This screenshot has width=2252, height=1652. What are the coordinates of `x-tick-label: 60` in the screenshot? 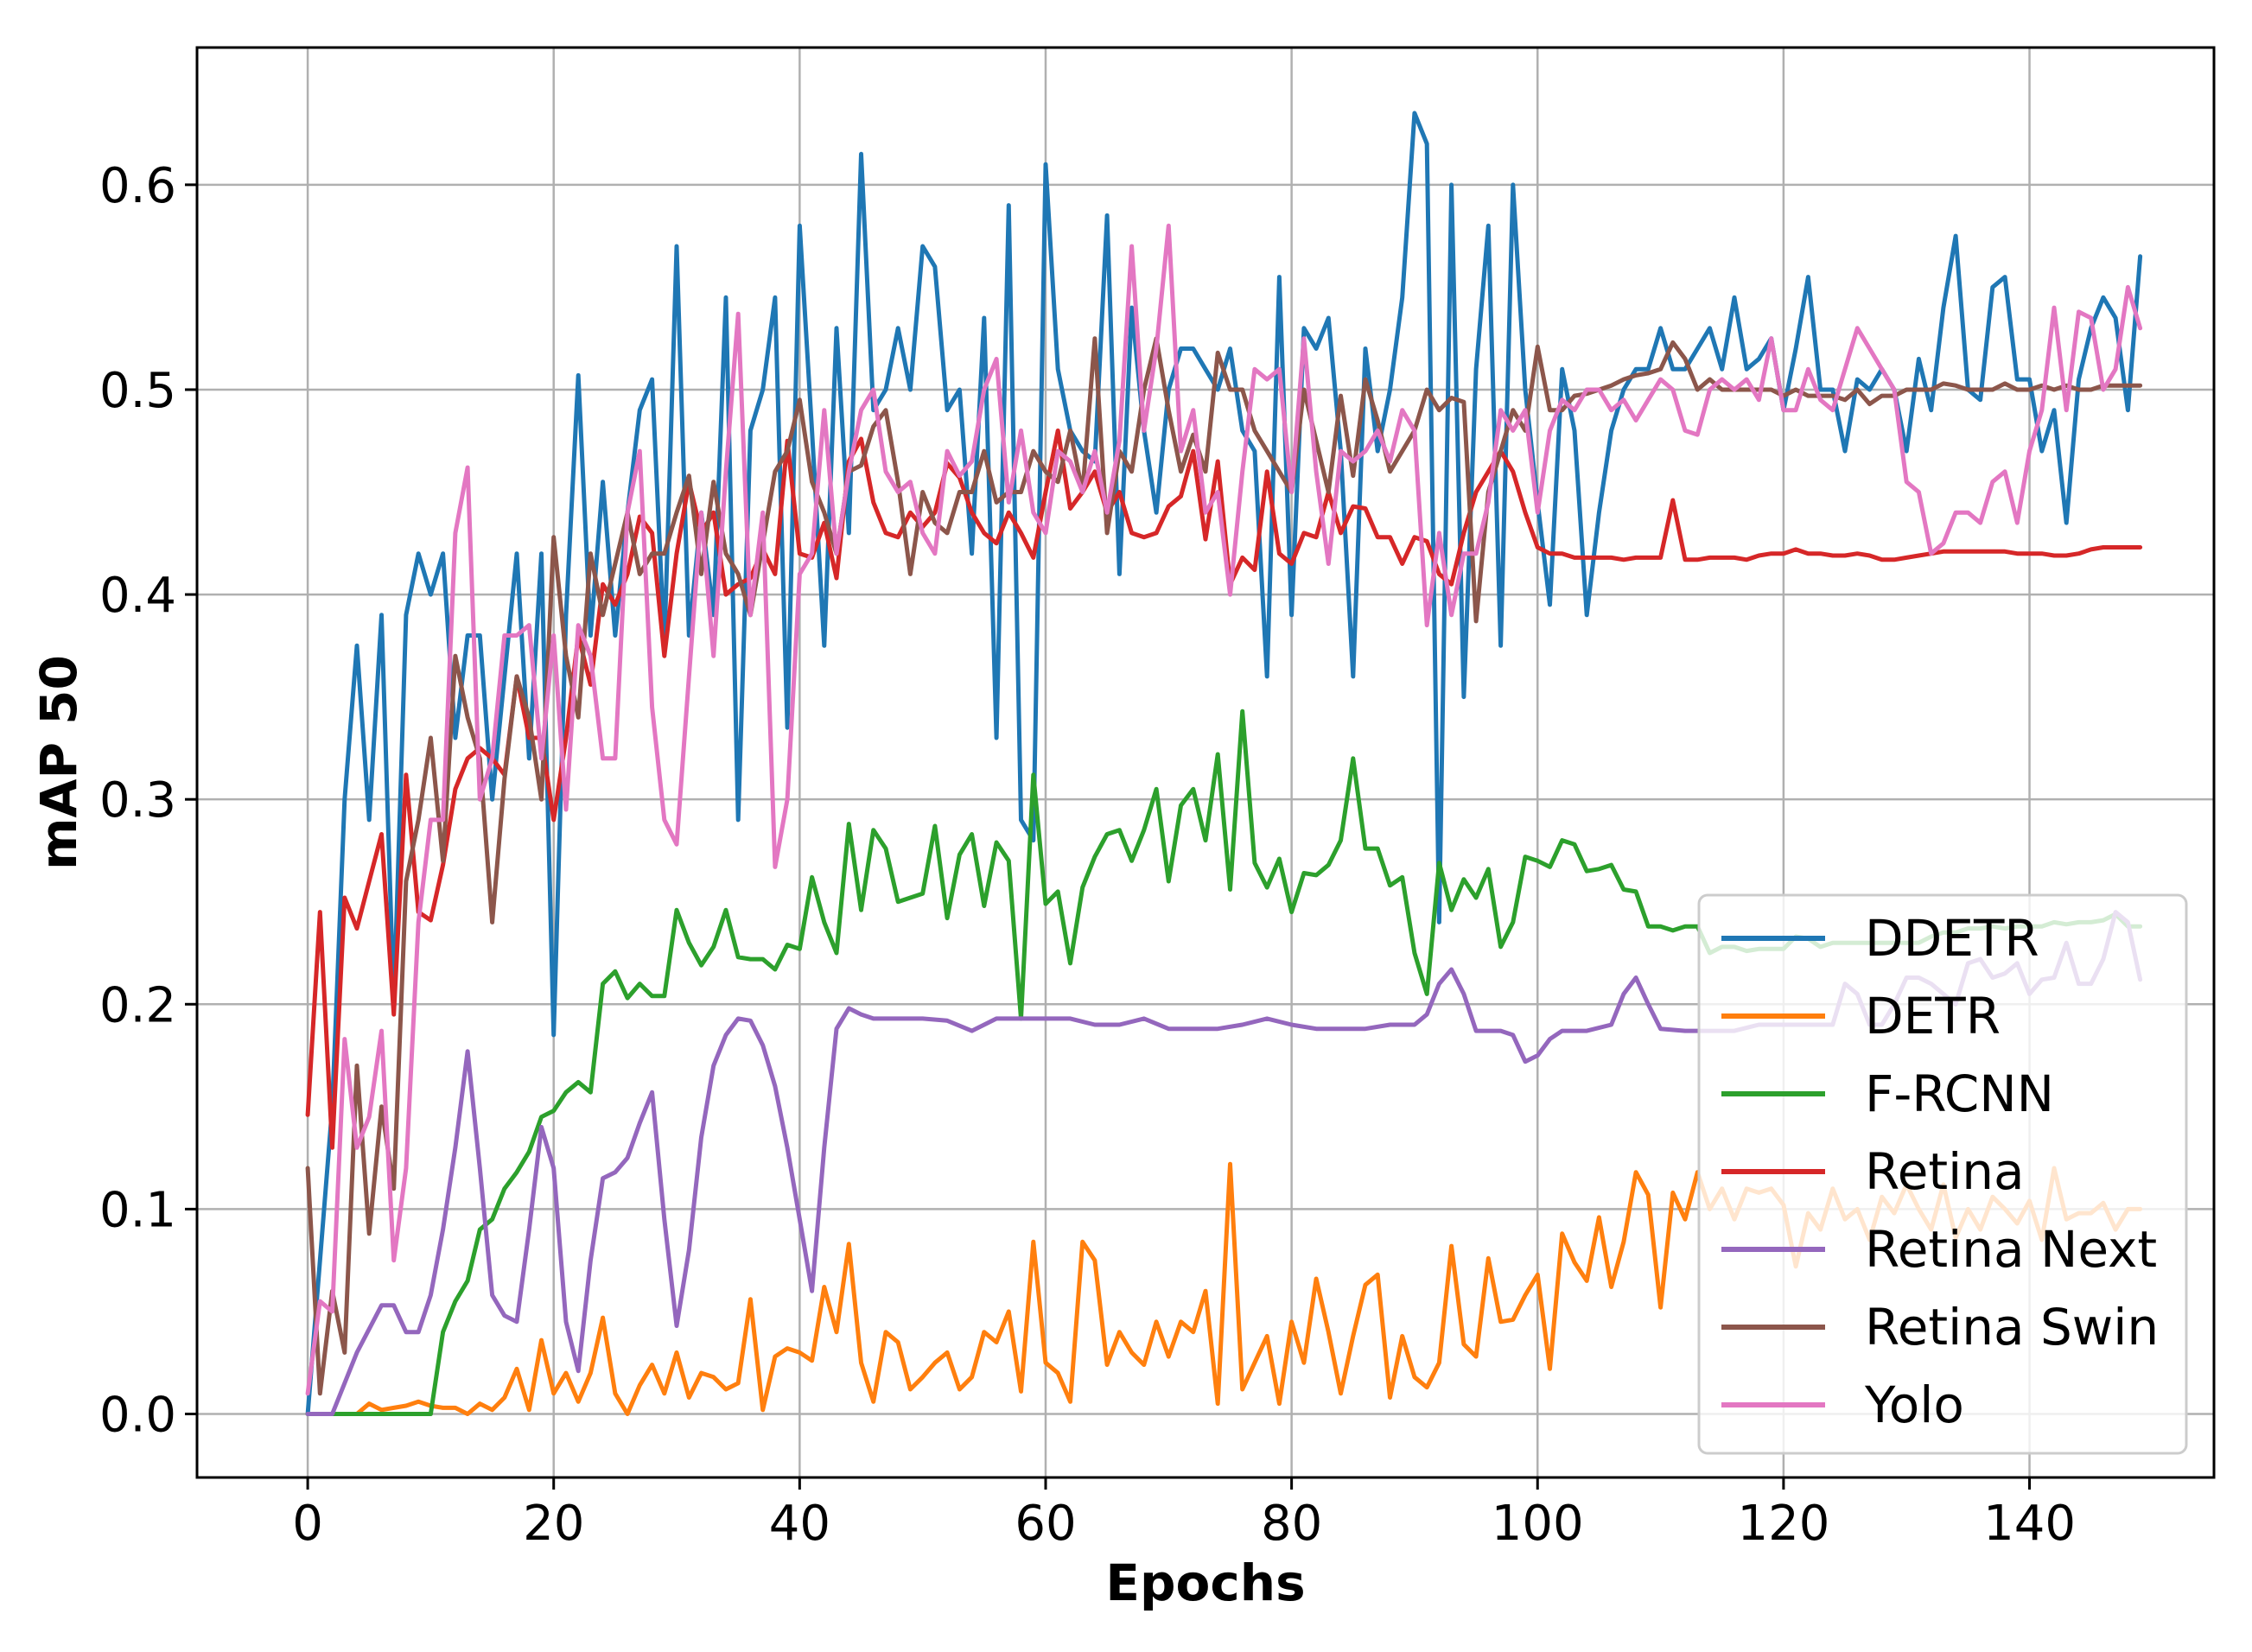 It's located at (1045, 1524).